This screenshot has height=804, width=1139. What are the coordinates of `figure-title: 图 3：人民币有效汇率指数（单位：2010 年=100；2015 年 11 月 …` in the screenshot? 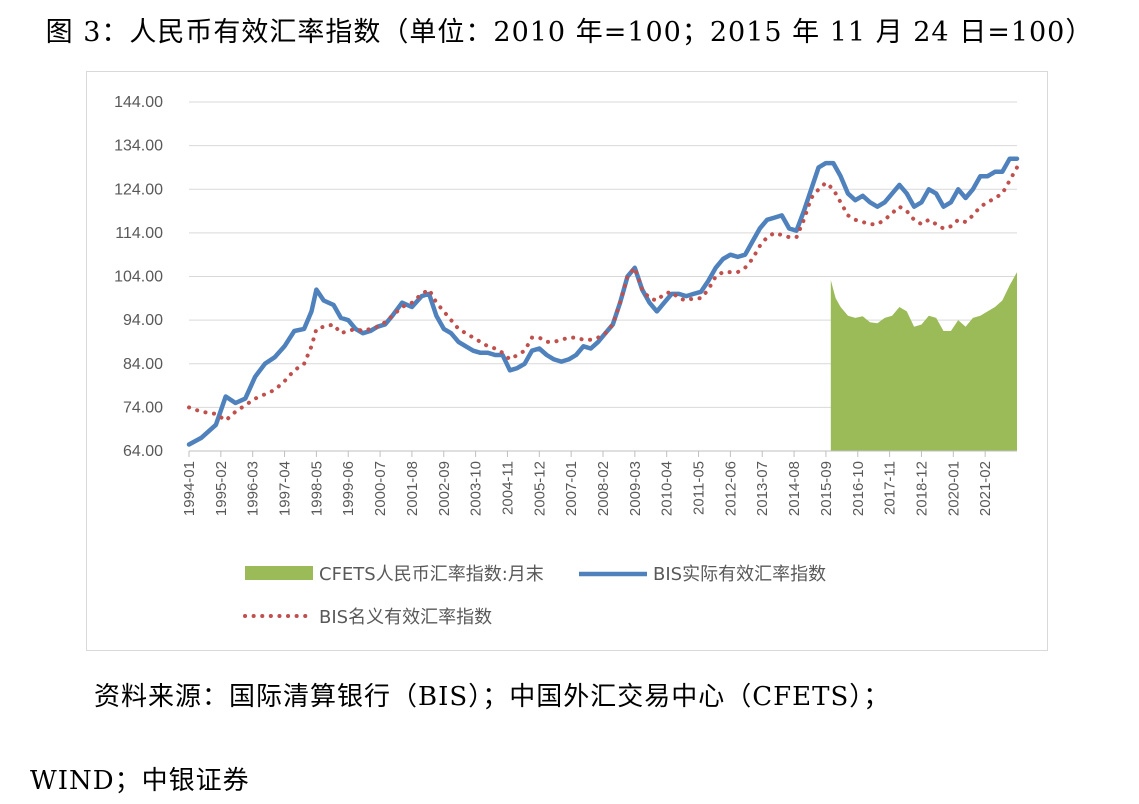 It's located at (569, 32).